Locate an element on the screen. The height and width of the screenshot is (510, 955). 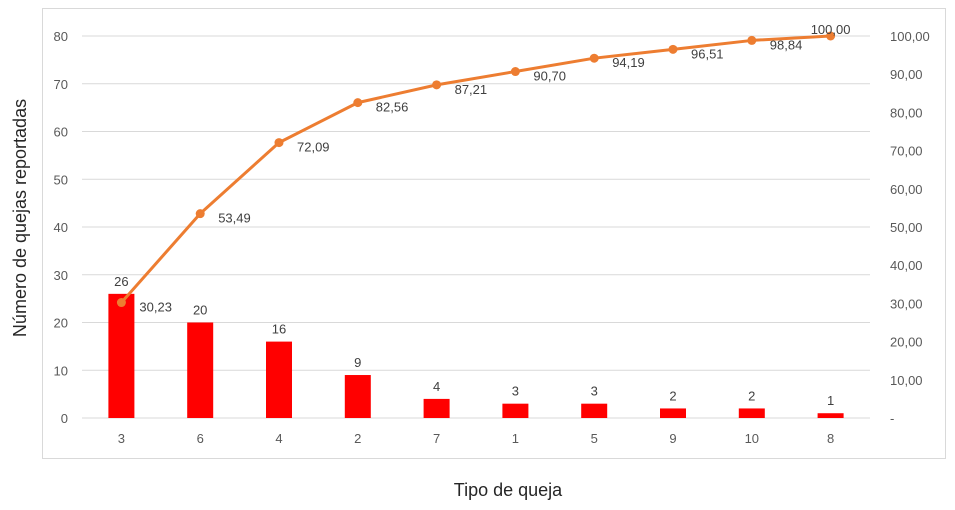
cumulative-value-label: 72,09 is located at coordinates (313, 147).